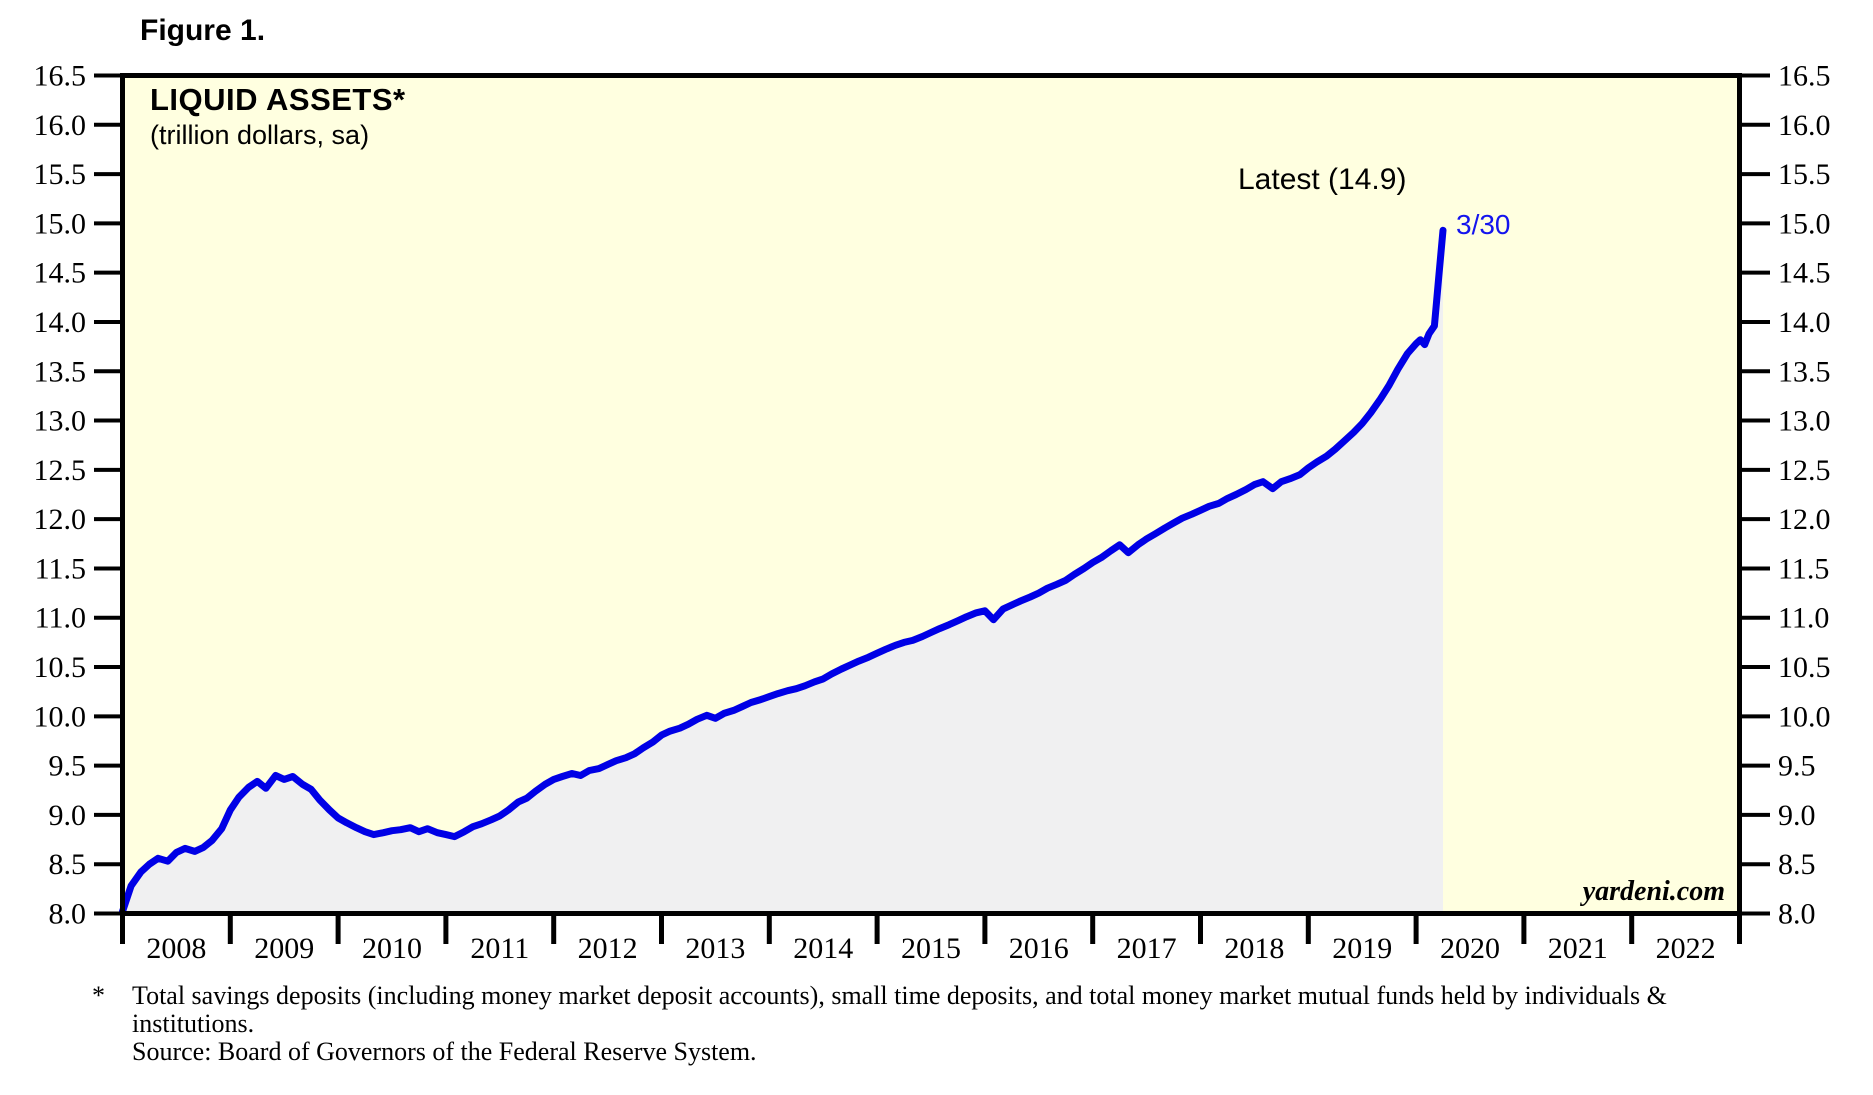  What do you see at coordinates (60, 371) in the screenshot?
I see `y-axis-label-left: 13.5` at bounding box center [60, 371].